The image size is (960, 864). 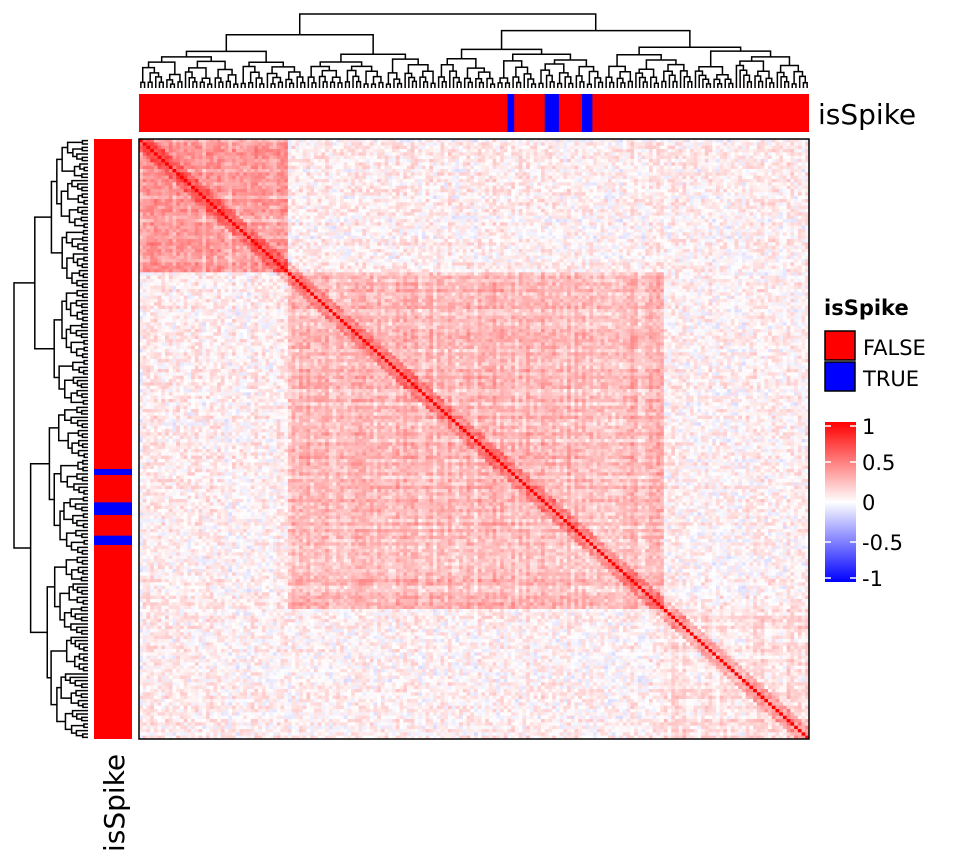 I want to click on left-annotation-bar, so click(x=113, y=439).